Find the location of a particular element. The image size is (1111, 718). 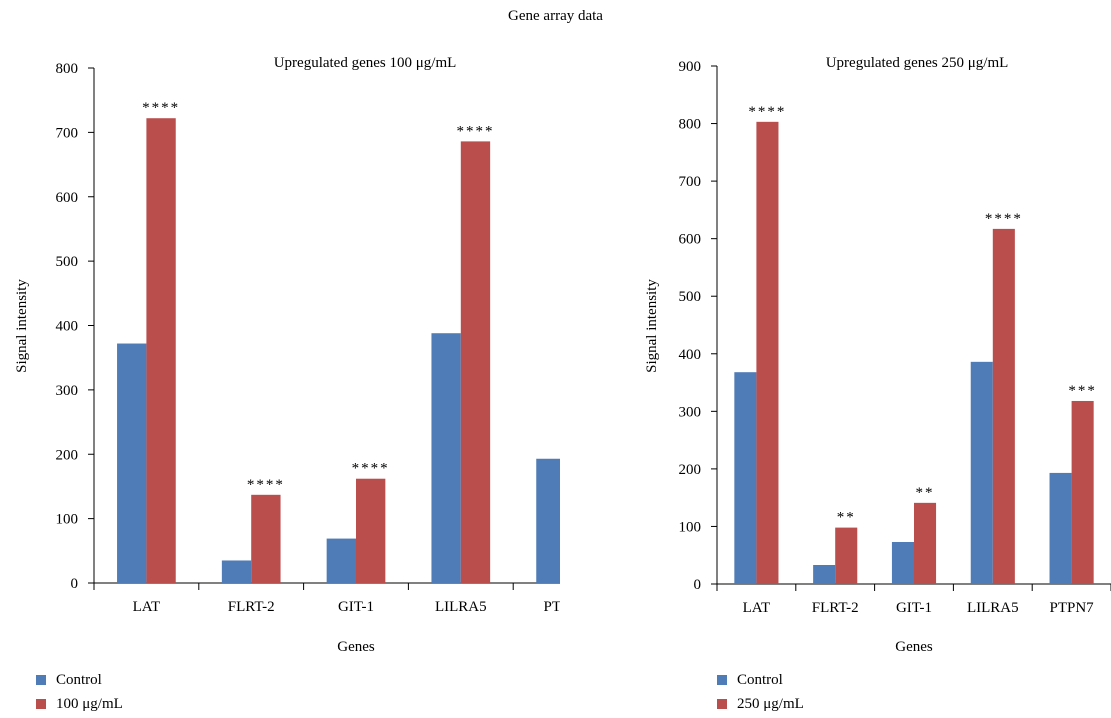

significance-annotation: *** is located at coordinates (1082, 391).